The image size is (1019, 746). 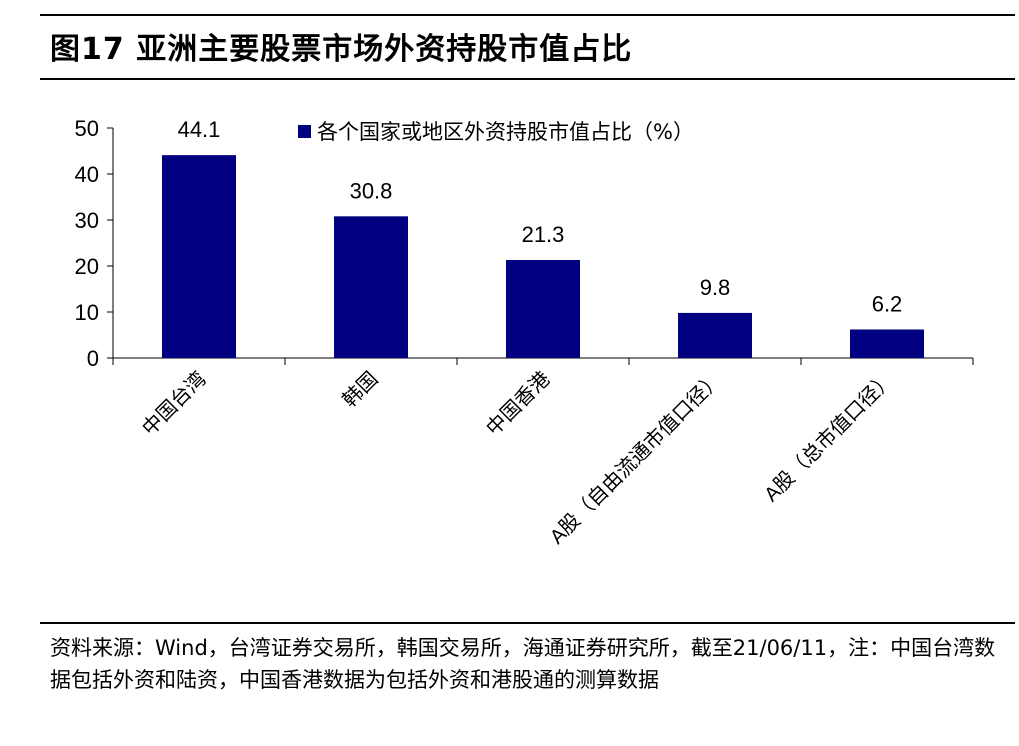 I want to click on x-category-label: A股（自由流通市值口径）, so click(x=635, y=457).